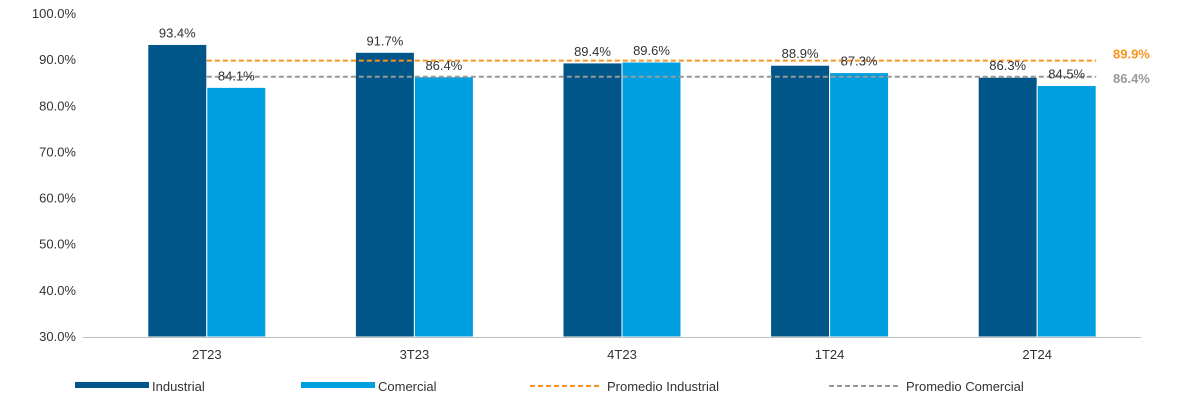  Describe the element at coordinates (57, 336) in the screenshot. I see `y-tick-label: 30.0%` at that location.